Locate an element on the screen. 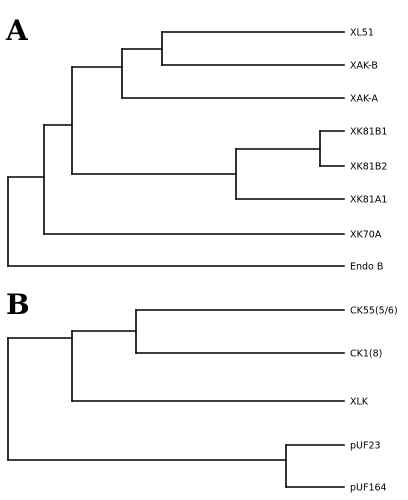 Image resolution: width=408 pixels, height=500 pixels. leaf-label: XAK-A is located at coordinates (364, 99).